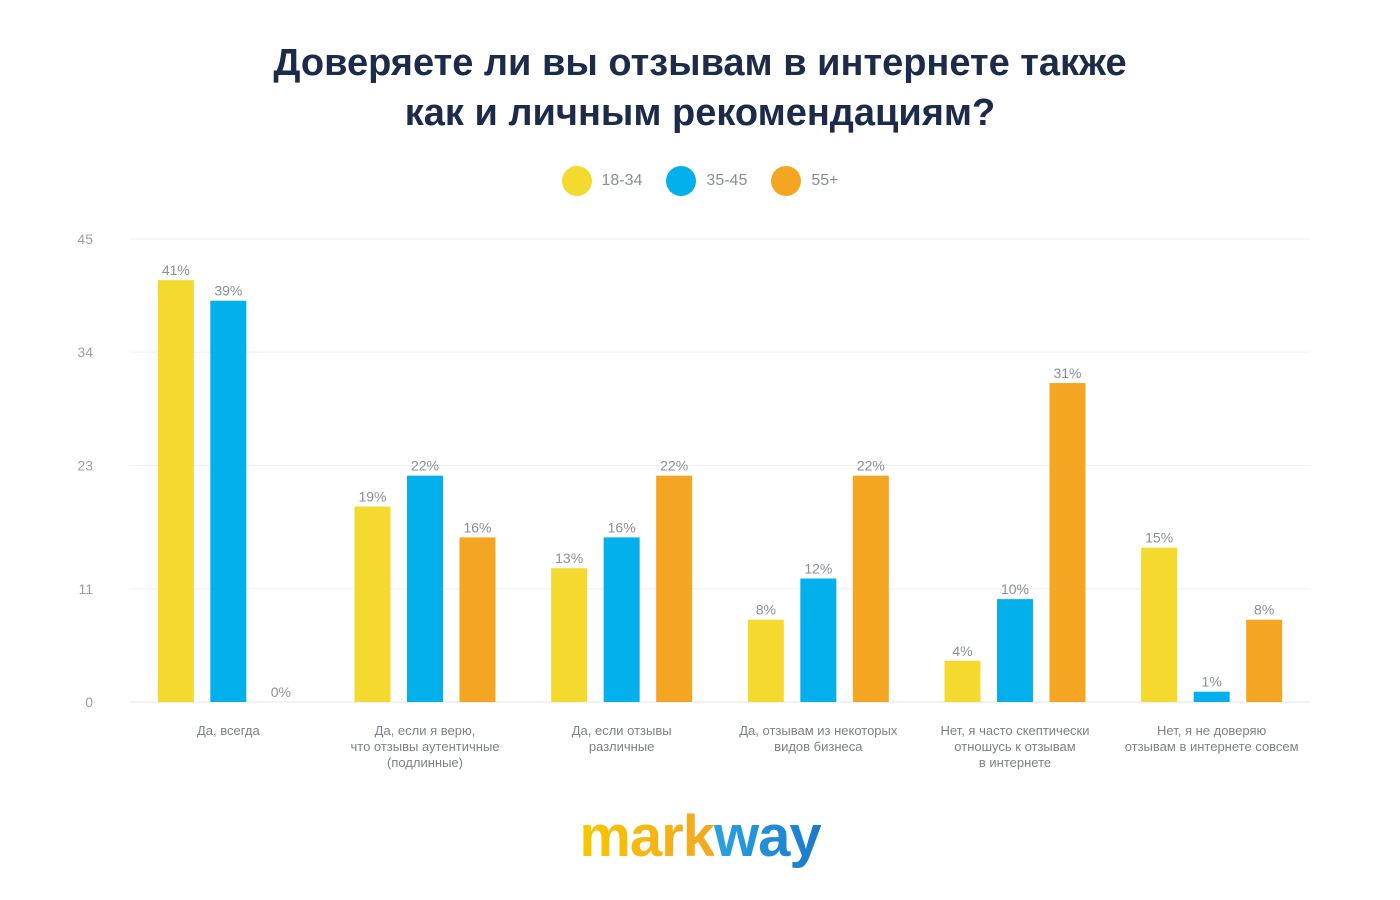 The height and width of the screenshot is (900, 1400). Describe the element at coordinates (281, 692) in the screenshot. I see `data-label: 0%` at that location.